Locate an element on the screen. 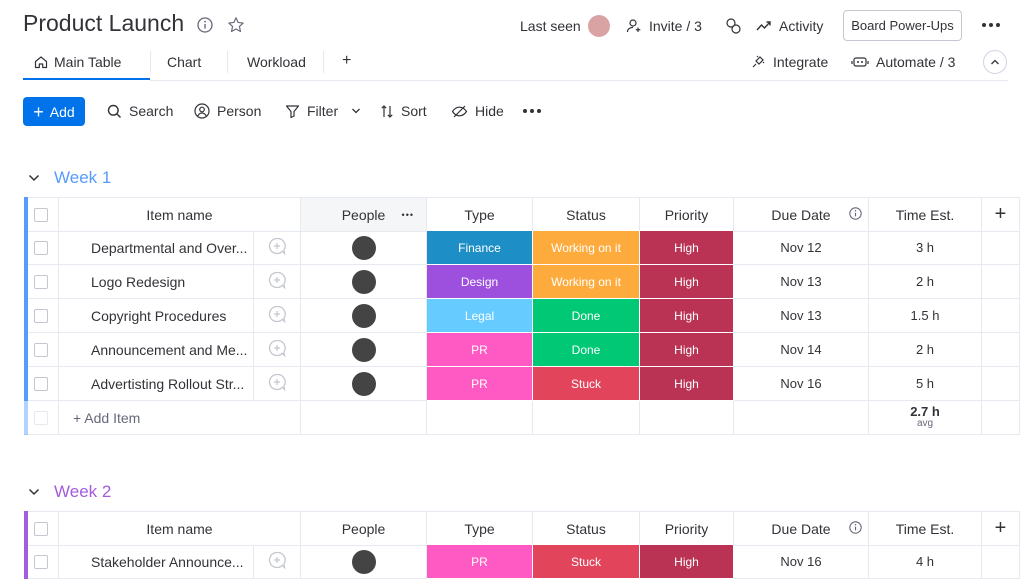 This screenshot has width=1020, height=579. collapse-header-button is located at coordinates (995, 62).